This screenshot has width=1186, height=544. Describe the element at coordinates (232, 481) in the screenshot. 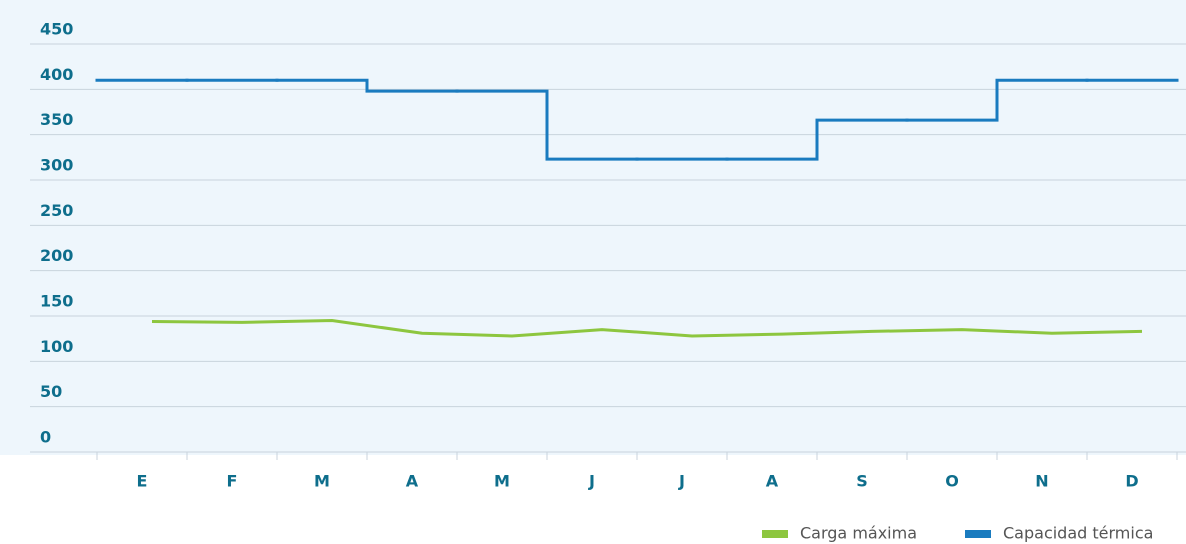

I see `x-tick-label: F` at that location.